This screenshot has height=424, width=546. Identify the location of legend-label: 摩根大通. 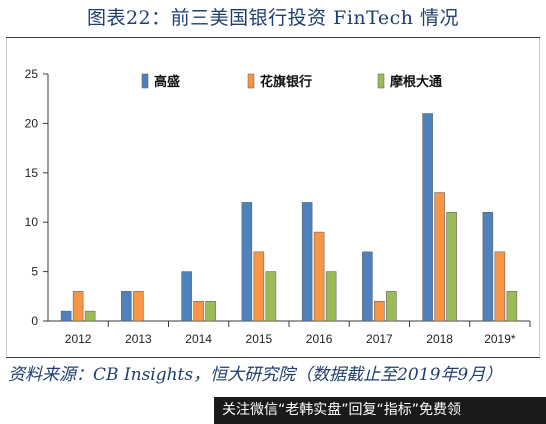
(416, 82).